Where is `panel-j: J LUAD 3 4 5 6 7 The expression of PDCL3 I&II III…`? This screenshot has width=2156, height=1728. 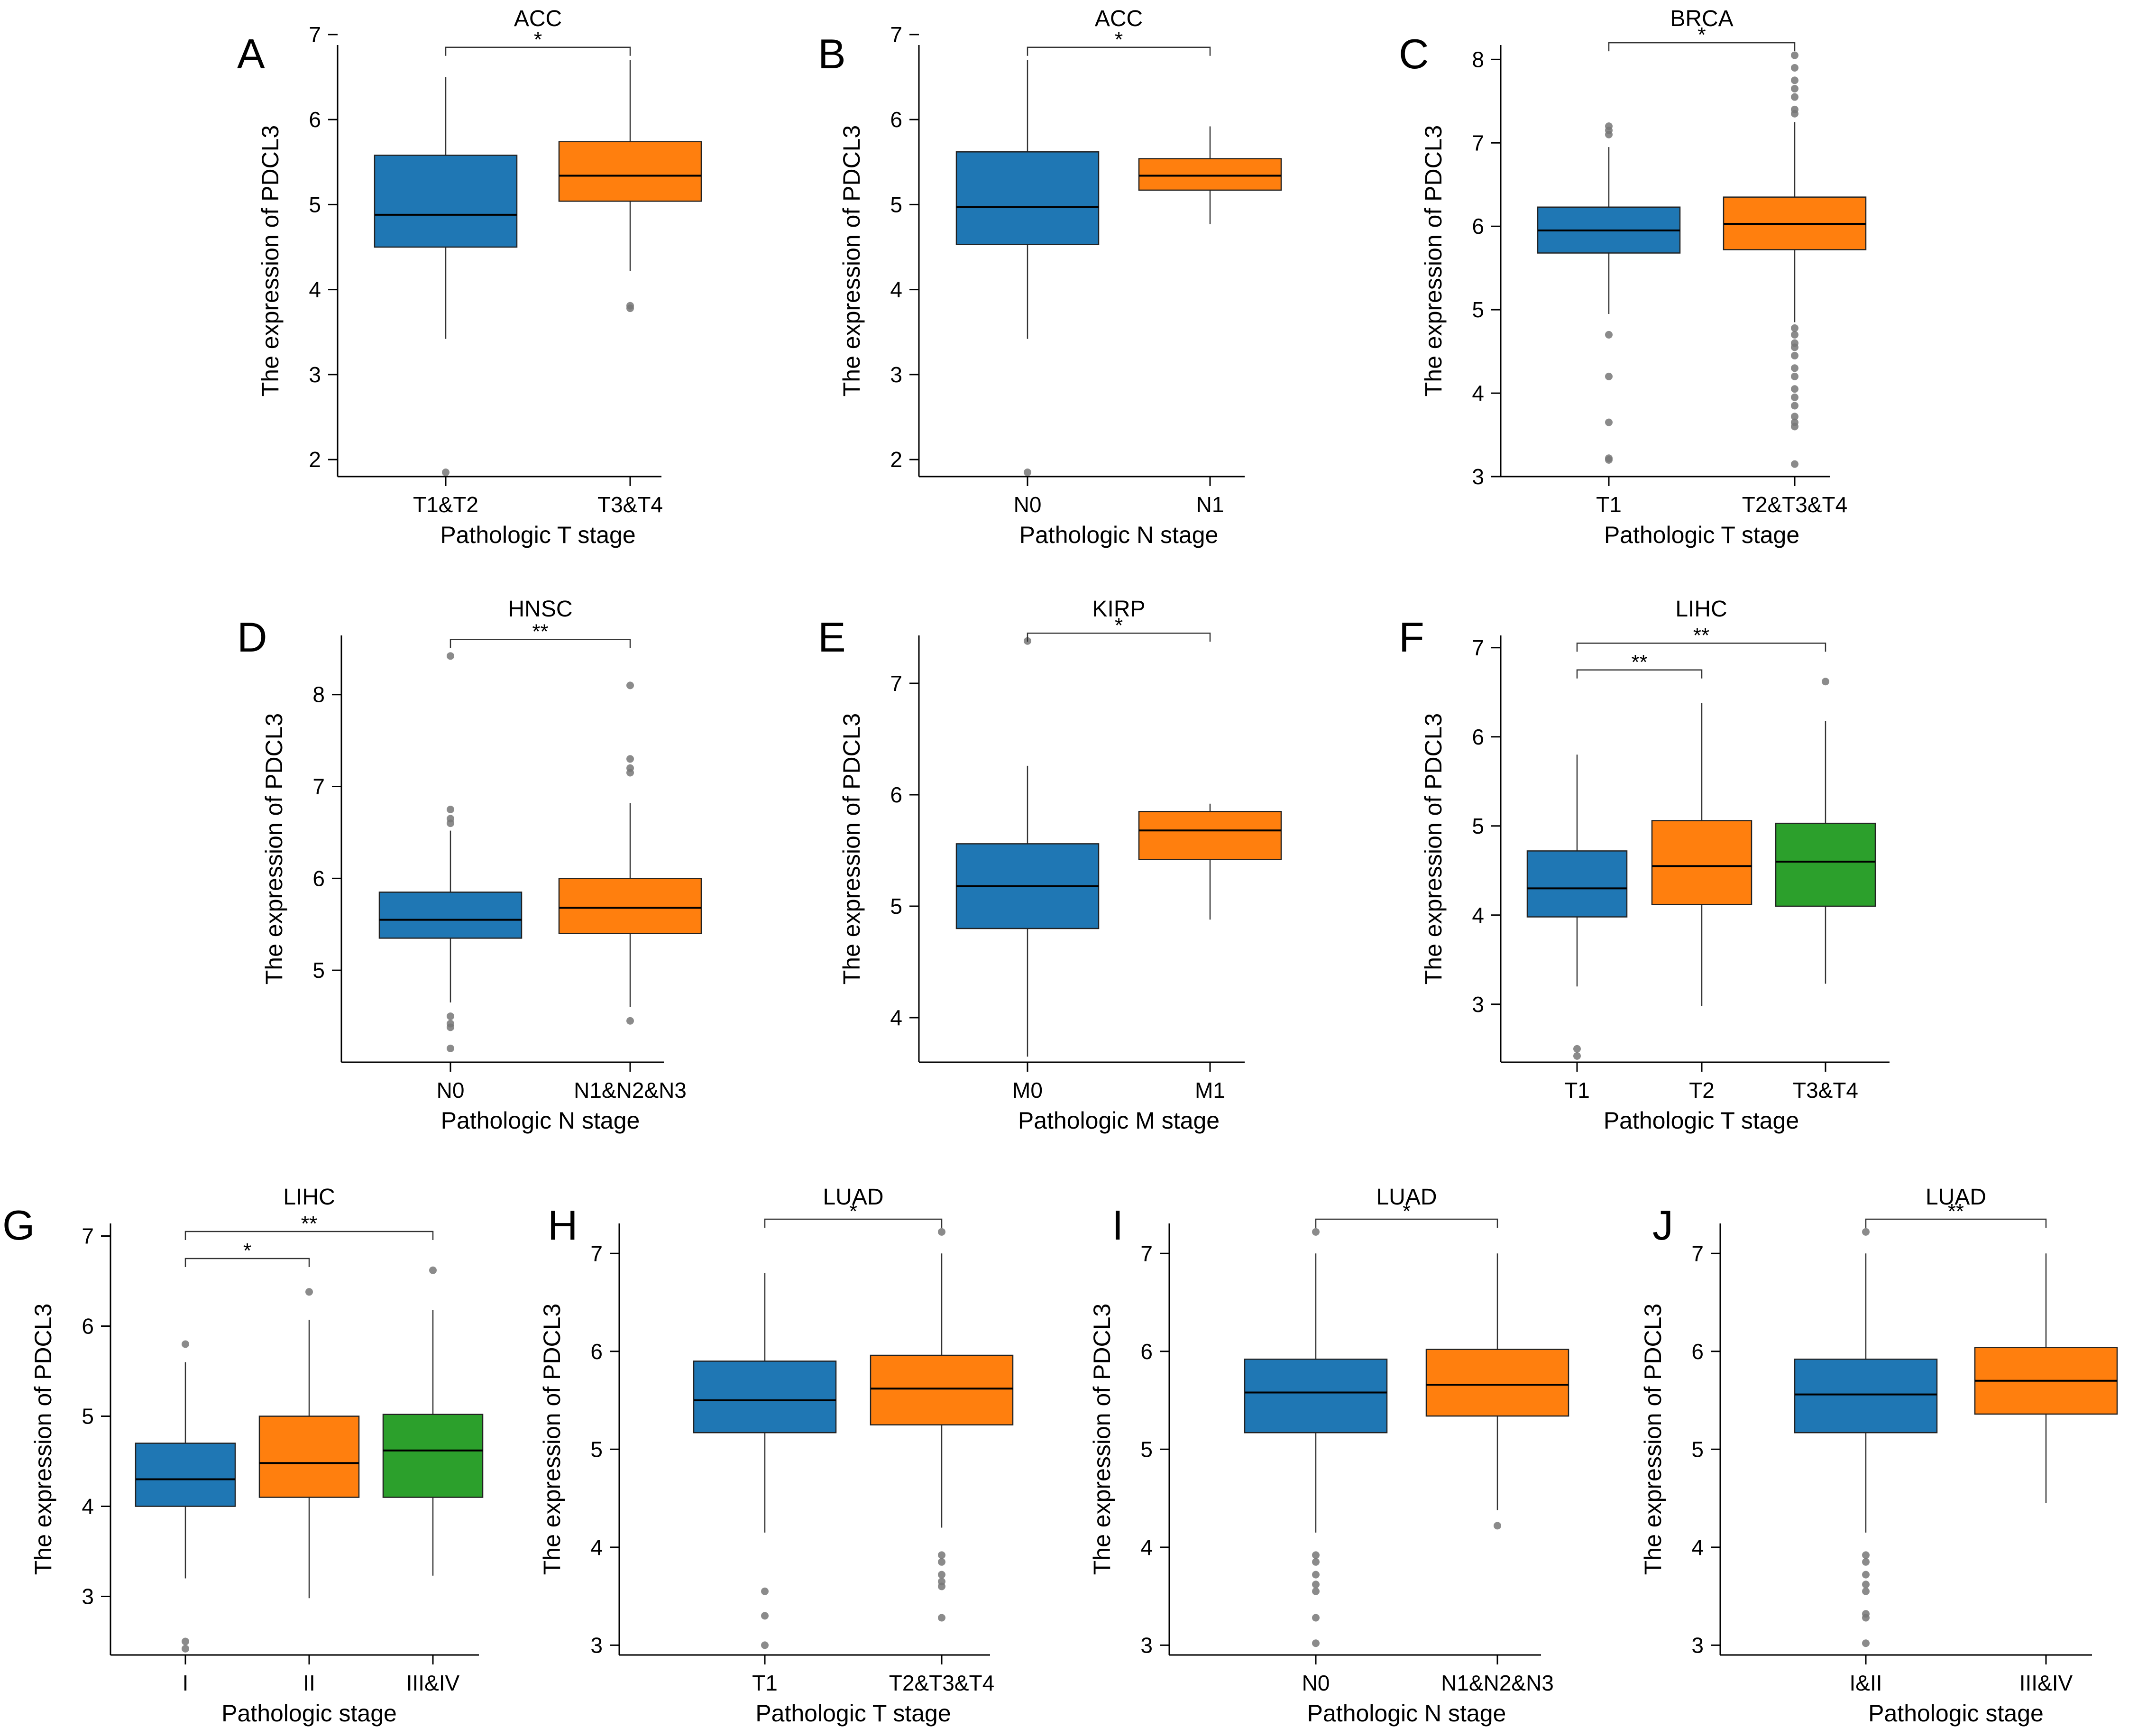
panel-j: J LUAD 3 4 5 6 7 The expression of PDCL3 I&II III… is located at coordinates (1879, 1456).